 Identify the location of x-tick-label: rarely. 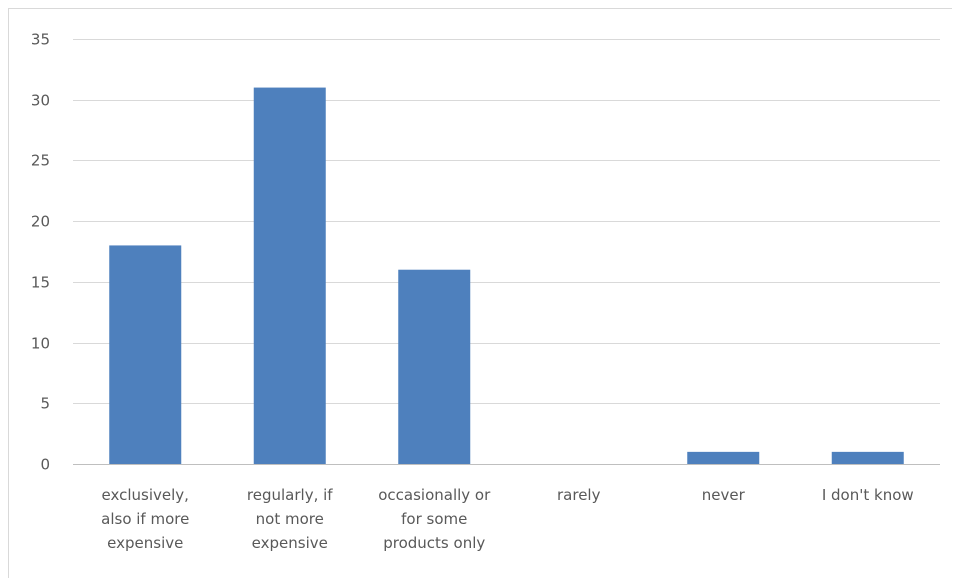
(579, 495).